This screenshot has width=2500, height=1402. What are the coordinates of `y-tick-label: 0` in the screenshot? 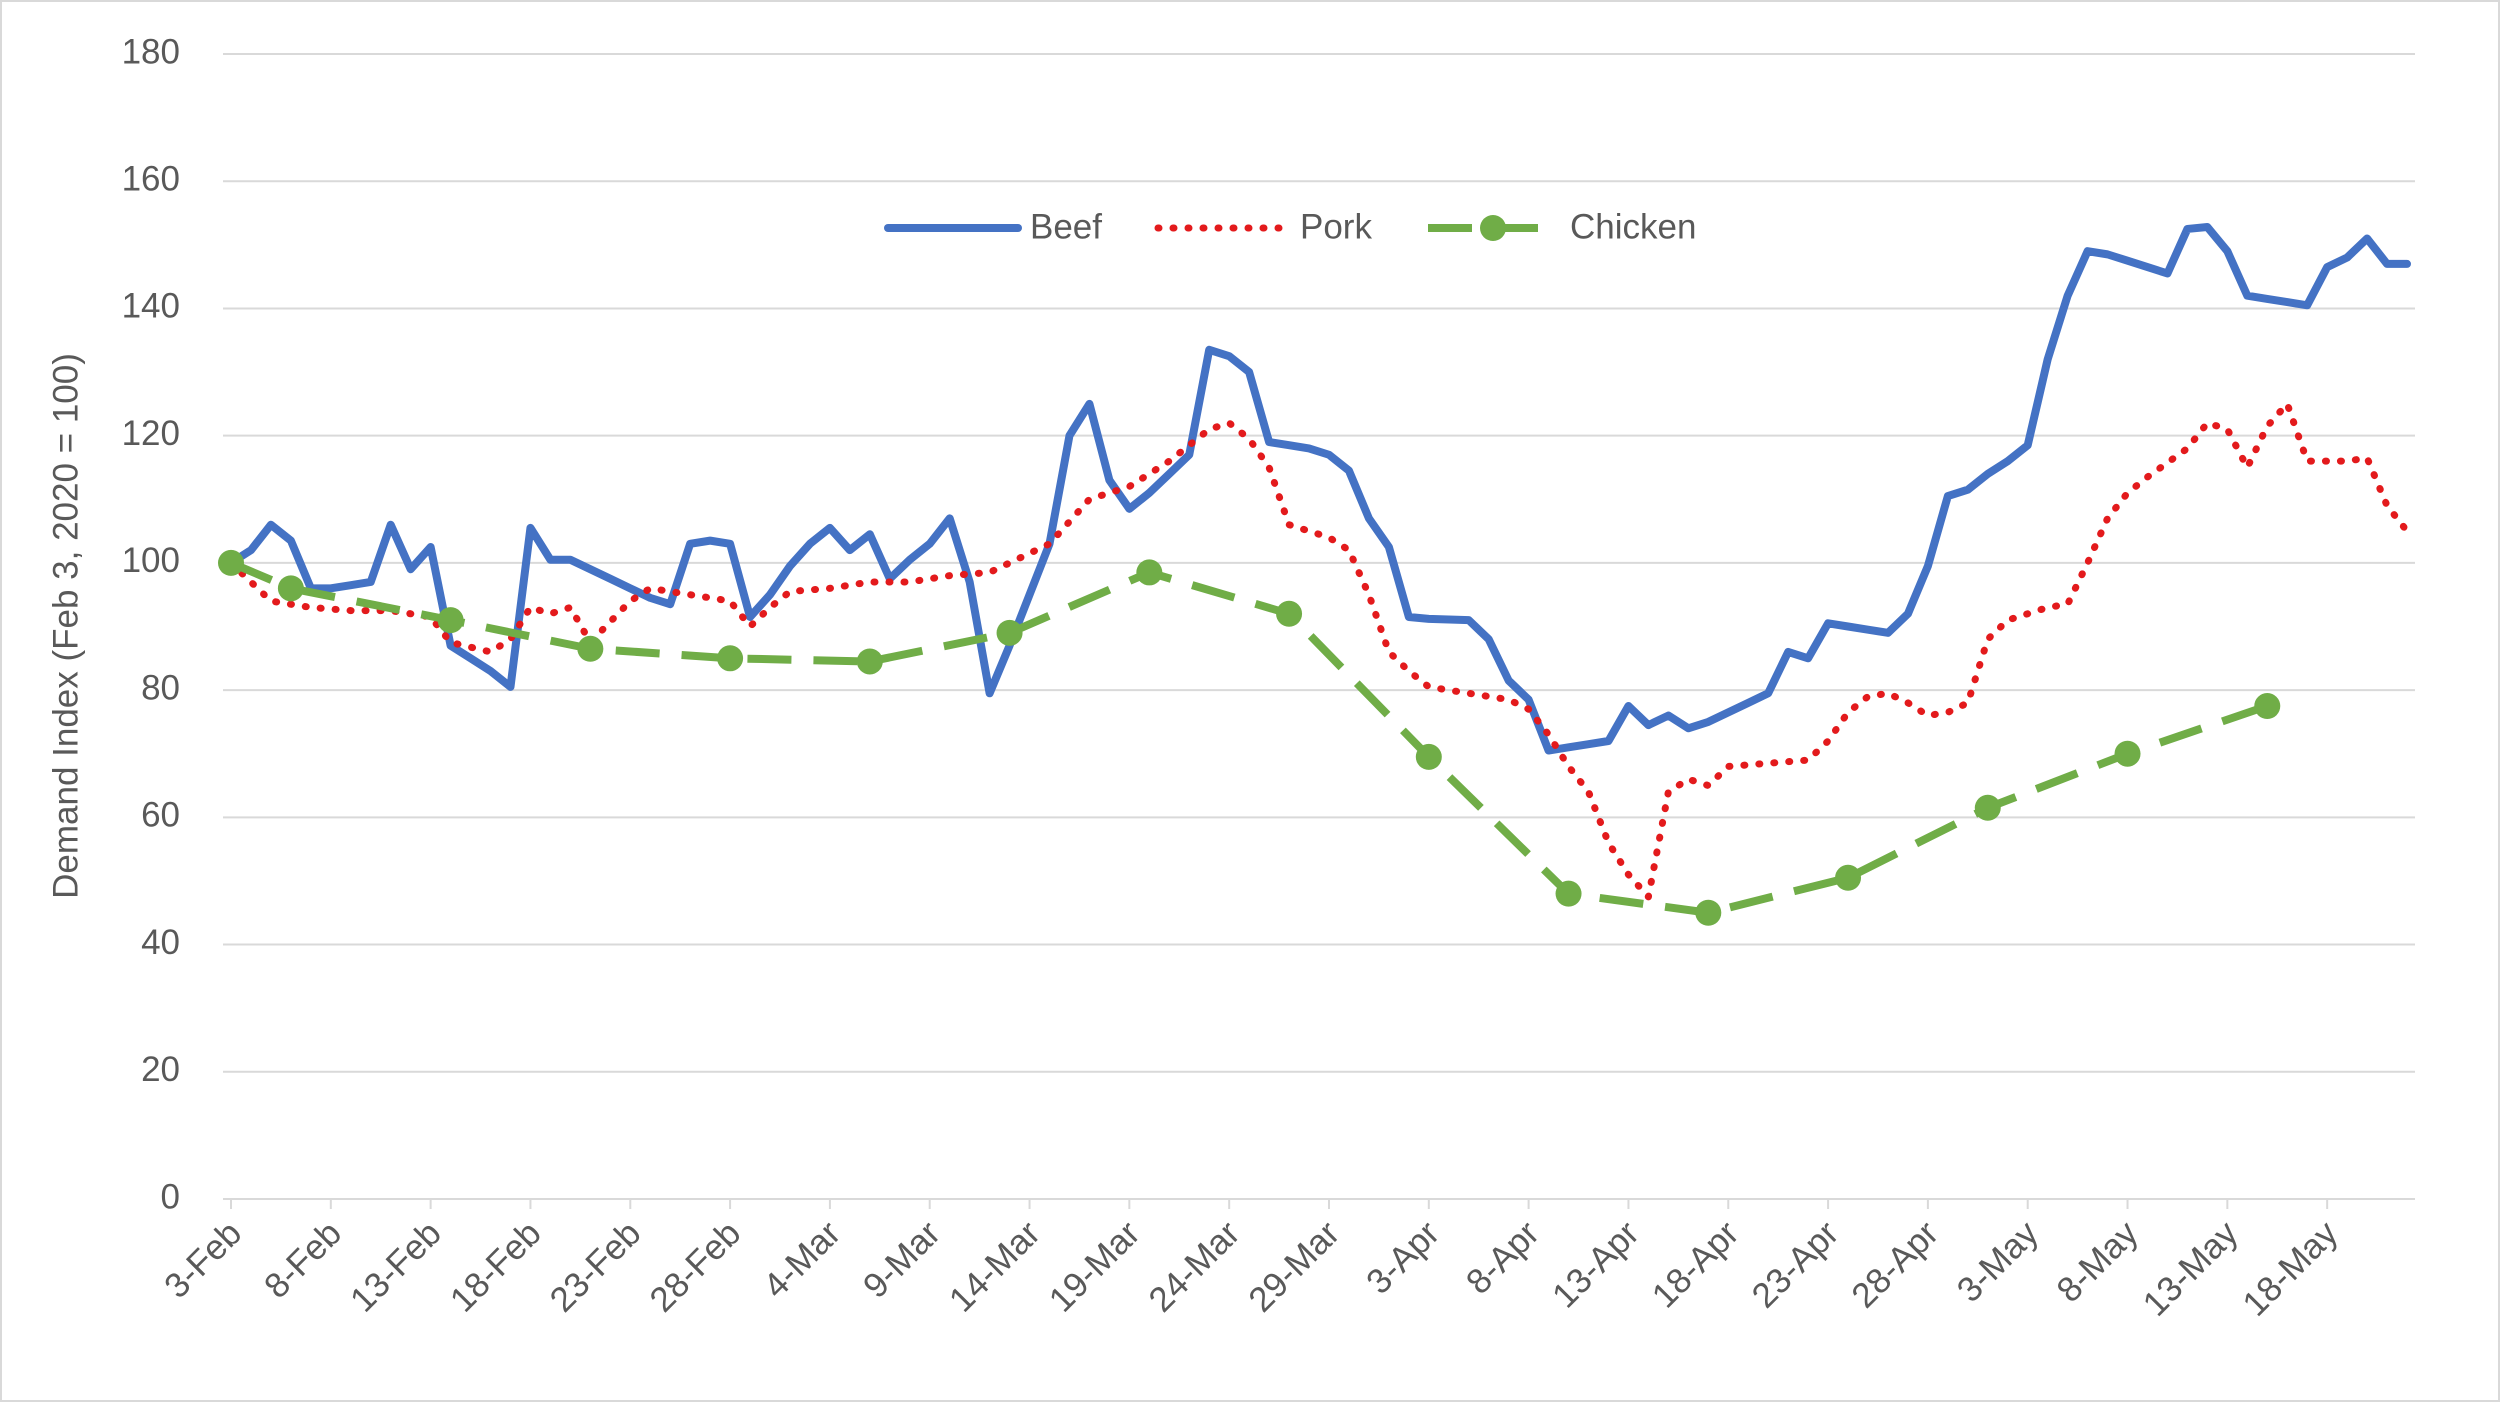 It's located at (170, 1196).